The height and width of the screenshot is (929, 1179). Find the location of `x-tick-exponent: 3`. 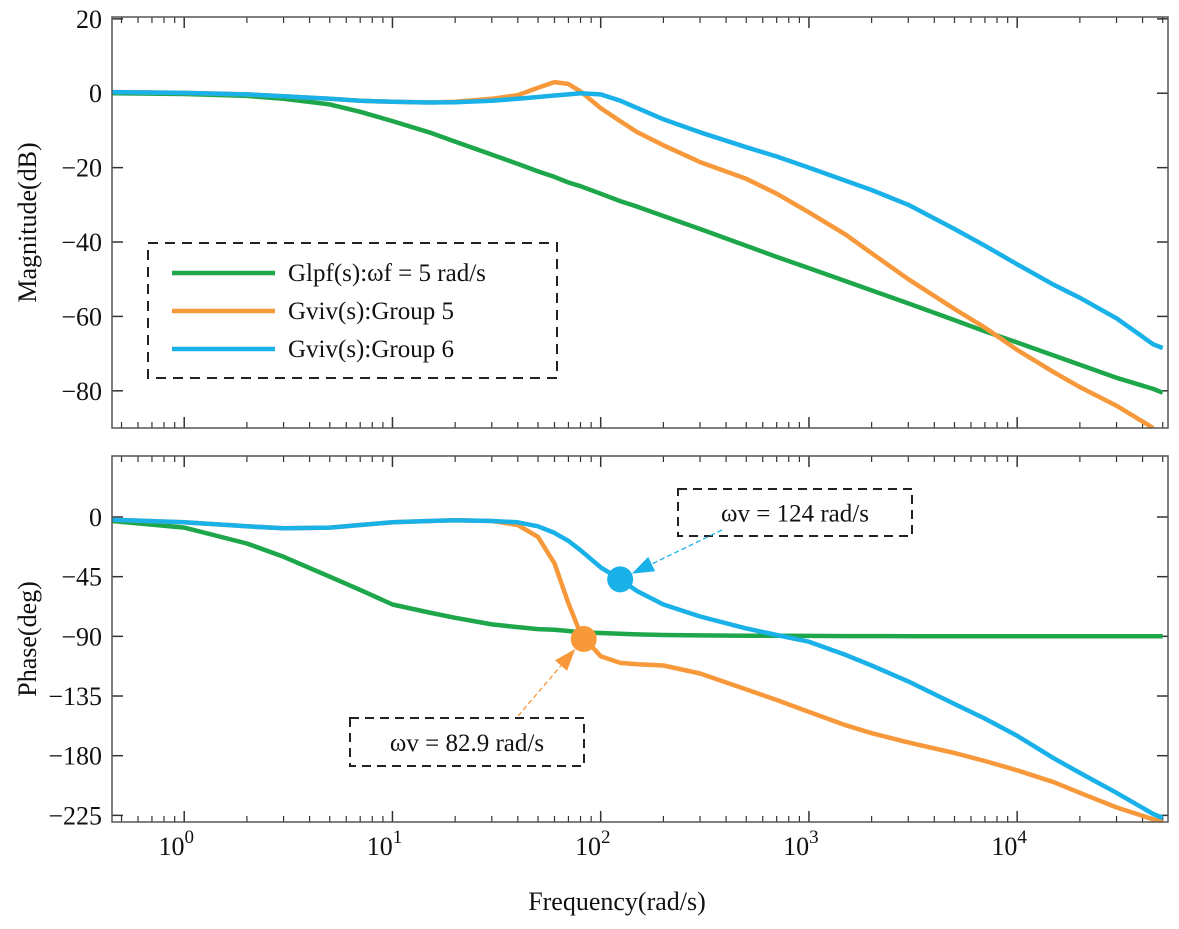

x-tick-exponent: 3 is located at coordinates (814, 837).